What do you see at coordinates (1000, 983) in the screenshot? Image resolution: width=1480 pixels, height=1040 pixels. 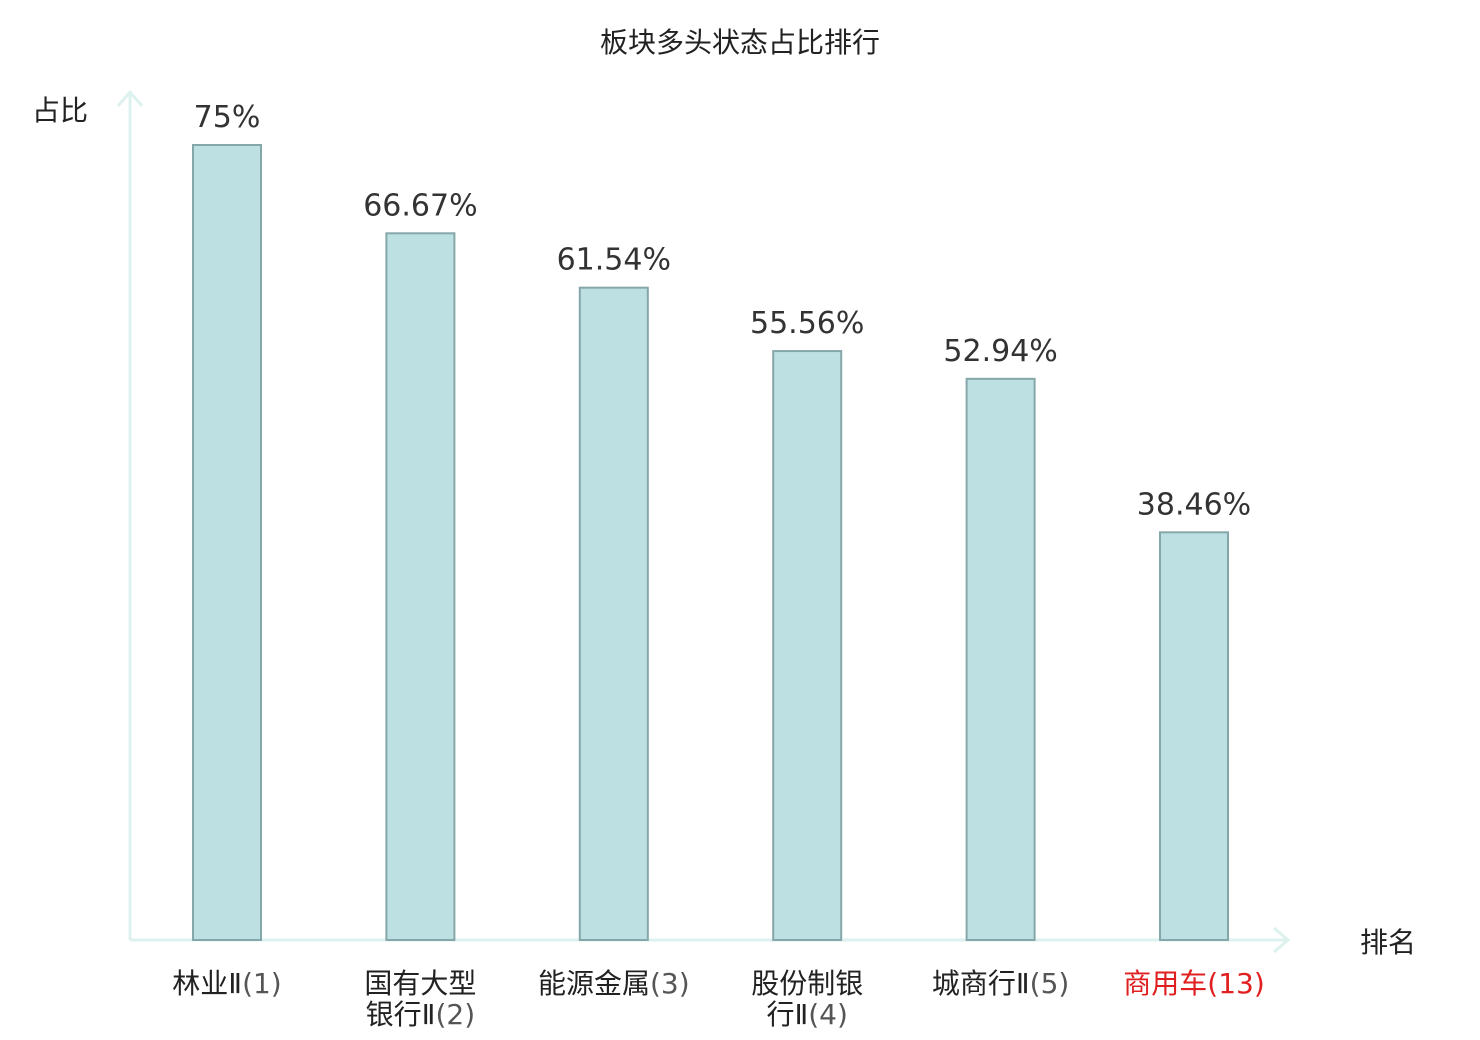 I see `x-tick-label: 城商行Ⅱ(5)` at bounding box center [1000, 983].